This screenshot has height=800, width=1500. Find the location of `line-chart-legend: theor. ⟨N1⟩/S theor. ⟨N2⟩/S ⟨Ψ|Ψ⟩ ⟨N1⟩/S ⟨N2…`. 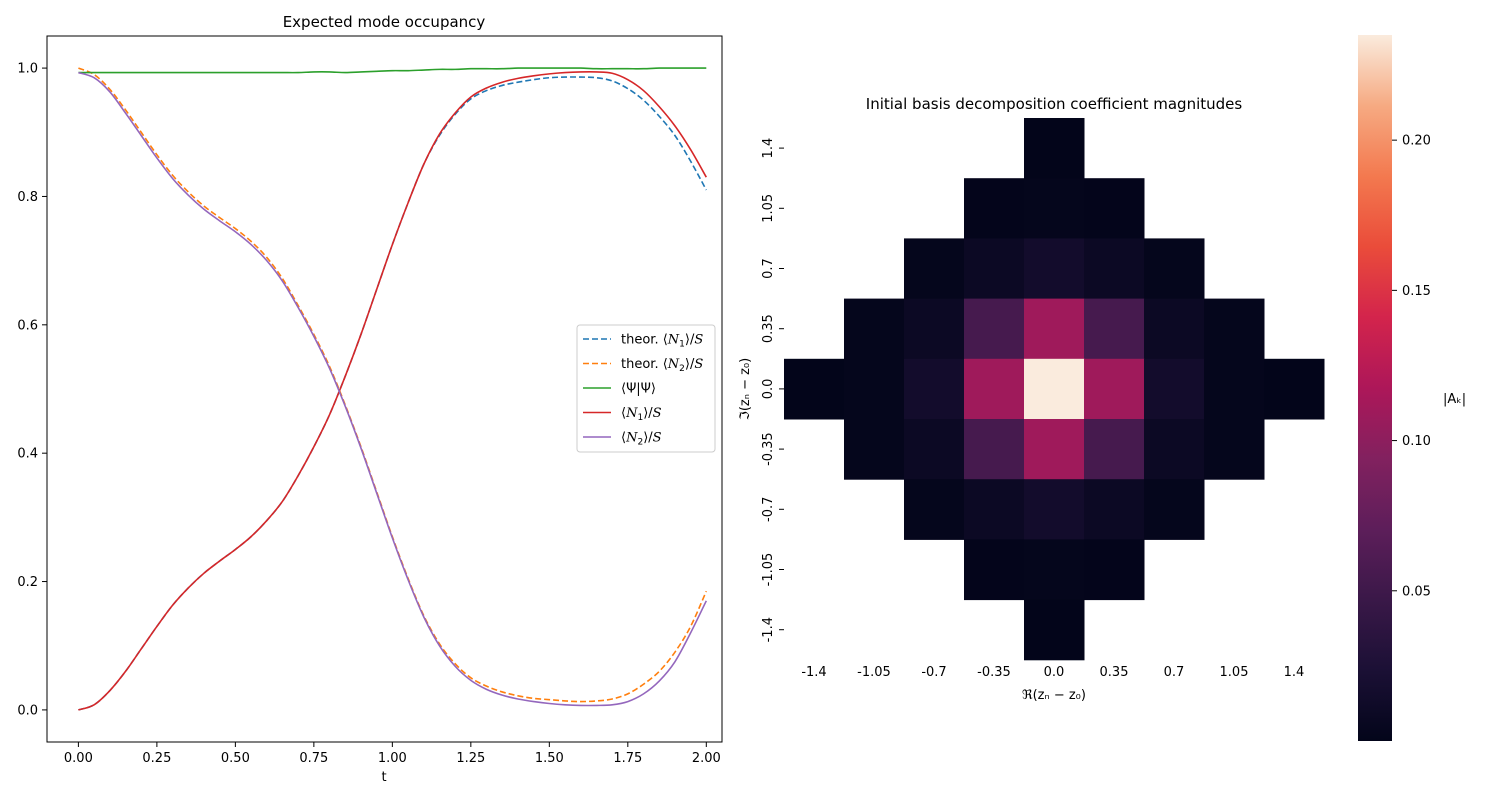

line-chart-legend: theor. ⟨N1⟩/S theor. ⟨N2⟩/S ⟨Ψ|Ψ⟩ ⟨N1⟩/S ⟨N2… is located at coordinates (646, 388).